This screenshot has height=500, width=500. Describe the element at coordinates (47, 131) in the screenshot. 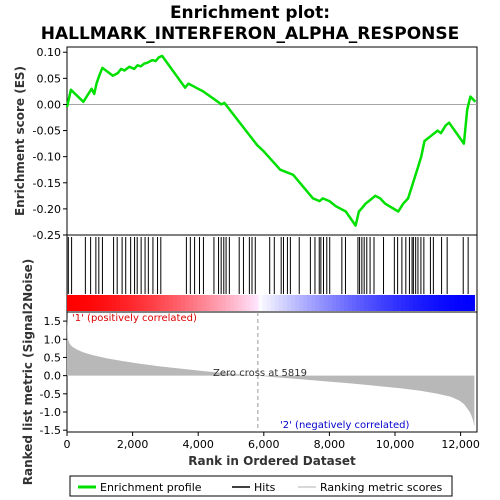

I see `es-y-tick-label: -0.05` at that location.